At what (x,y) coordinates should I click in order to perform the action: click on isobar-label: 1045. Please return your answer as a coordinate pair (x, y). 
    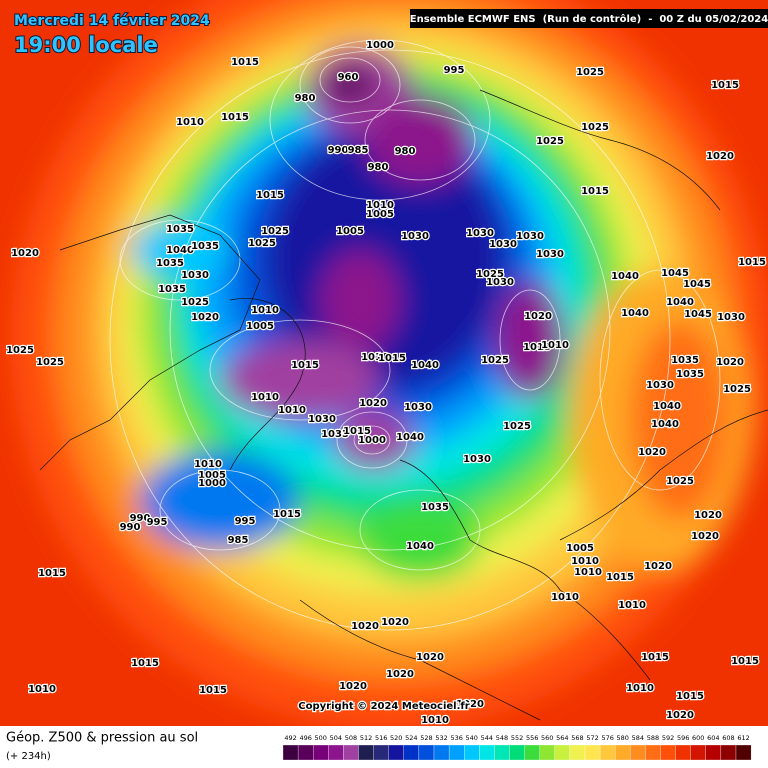
    Looking at the image, I should click on (697, 284).